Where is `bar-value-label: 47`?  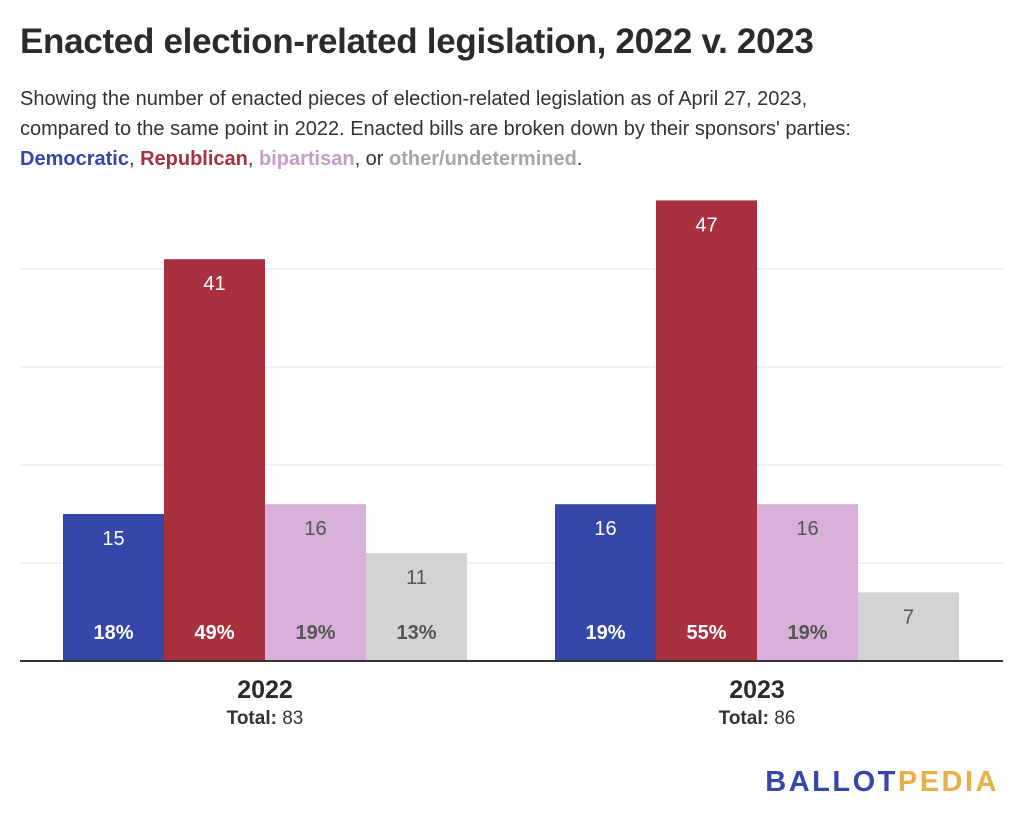 bar-value-label: 47 is located at coordinates (706, 225).